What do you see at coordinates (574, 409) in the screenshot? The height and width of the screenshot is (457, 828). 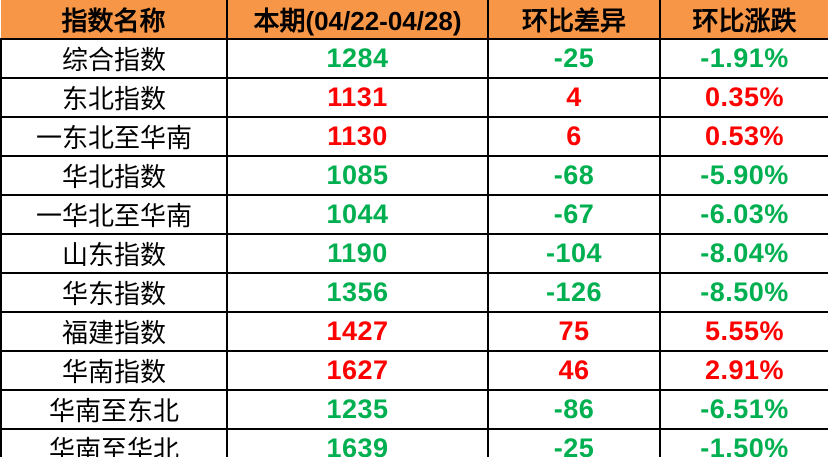 I see `diff-cell: -86` at bounding box center [574, 409].